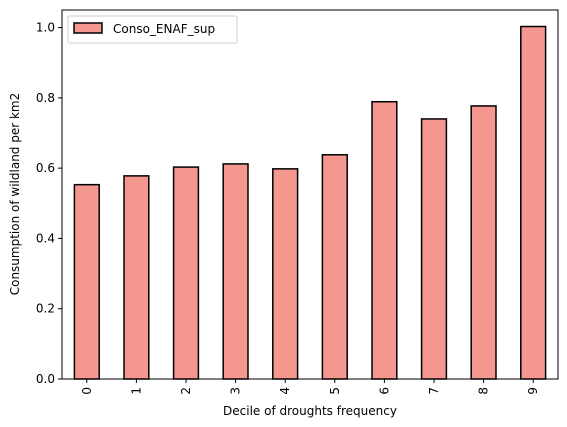 The width and height of the screenshot is (567, 427). What do you see at coordinates (285, 391) in the screenshot?
I see `x-tick-label: 4` at bounding box center [285, 391].